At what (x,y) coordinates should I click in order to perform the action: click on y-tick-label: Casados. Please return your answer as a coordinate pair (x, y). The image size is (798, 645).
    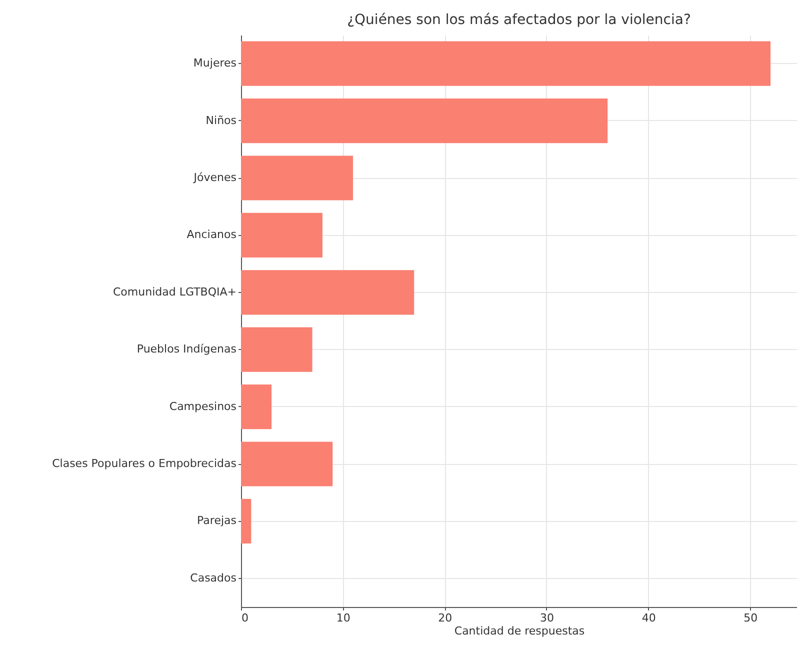
    Looking at the image, I should click on (213, 577).